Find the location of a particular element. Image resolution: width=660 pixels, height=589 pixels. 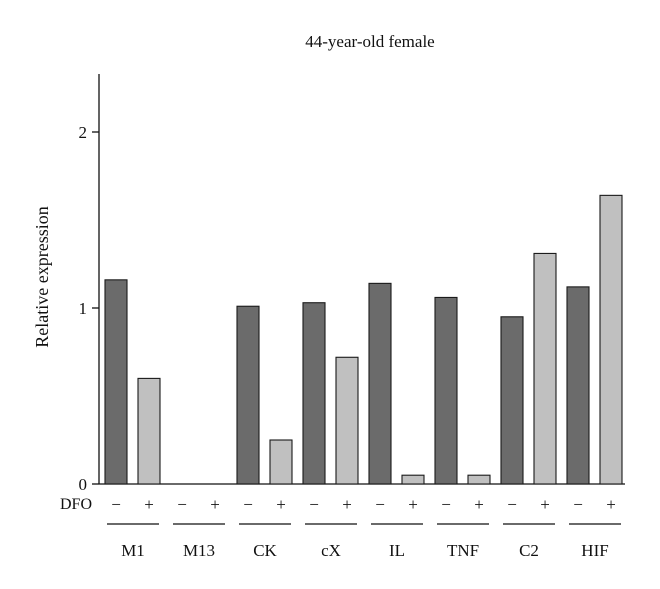

sign-minus-tnf: − is located at coordinates (446, 504).